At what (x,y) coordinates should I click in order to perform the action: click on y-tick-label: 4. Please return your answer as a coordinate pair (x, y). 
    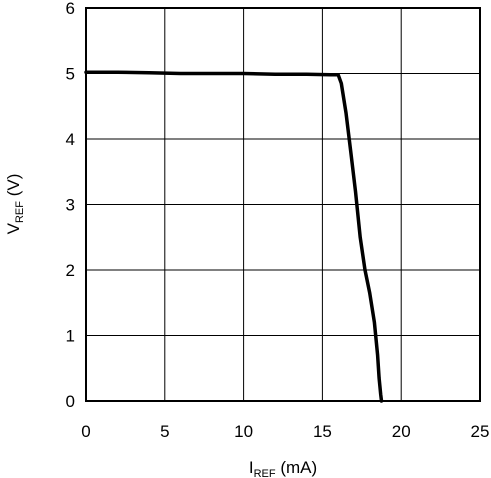
    Looking at the image, I should click on (70, 139).